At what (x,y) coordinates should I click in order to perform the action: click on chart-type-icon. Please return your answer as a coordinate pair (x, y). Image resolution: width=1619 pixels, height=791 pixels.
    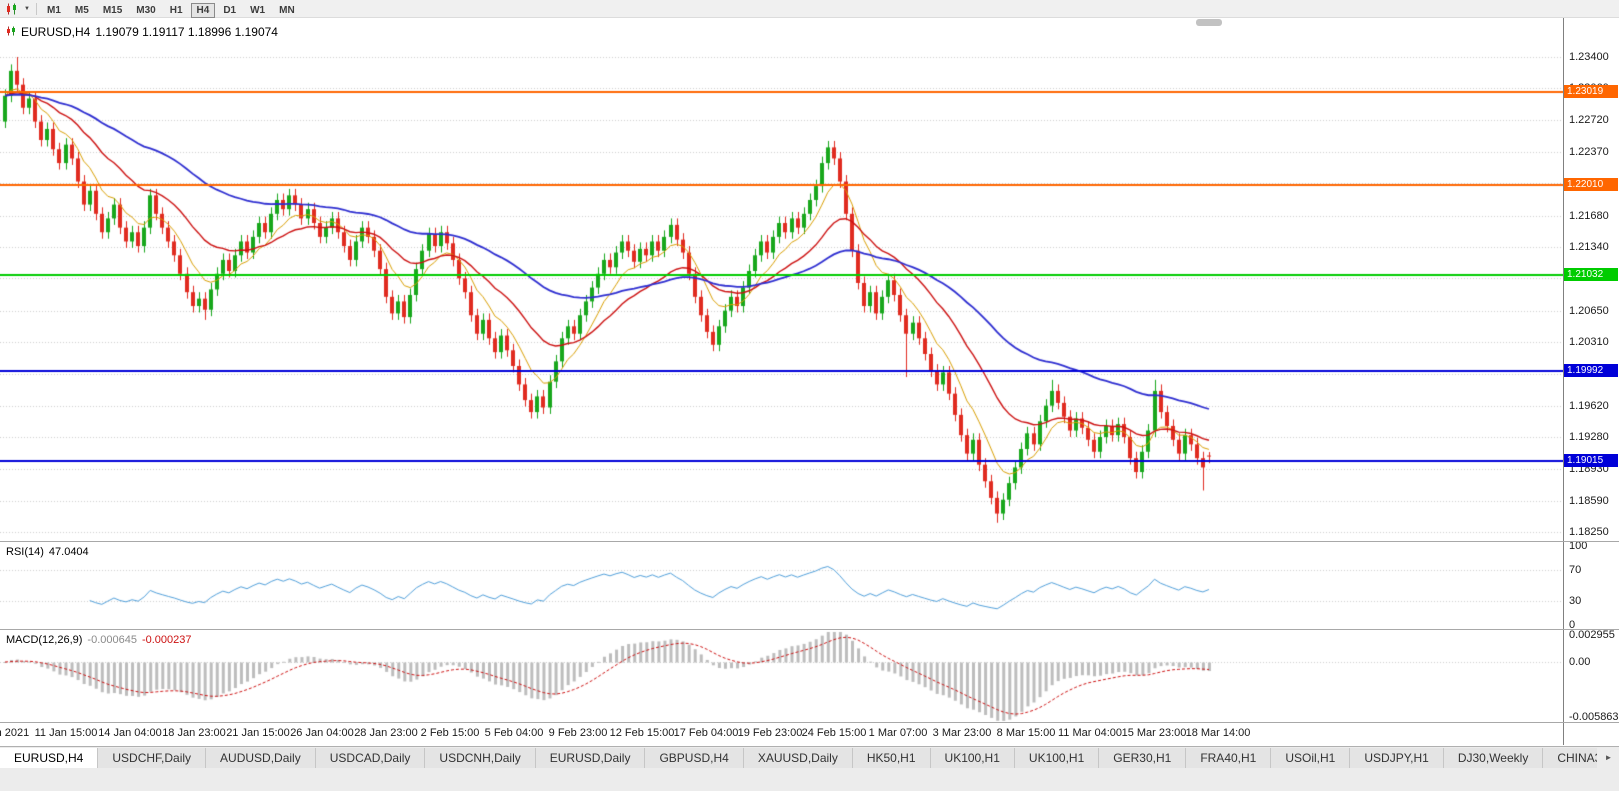
    Looking at the image, I should click on (12, 9).